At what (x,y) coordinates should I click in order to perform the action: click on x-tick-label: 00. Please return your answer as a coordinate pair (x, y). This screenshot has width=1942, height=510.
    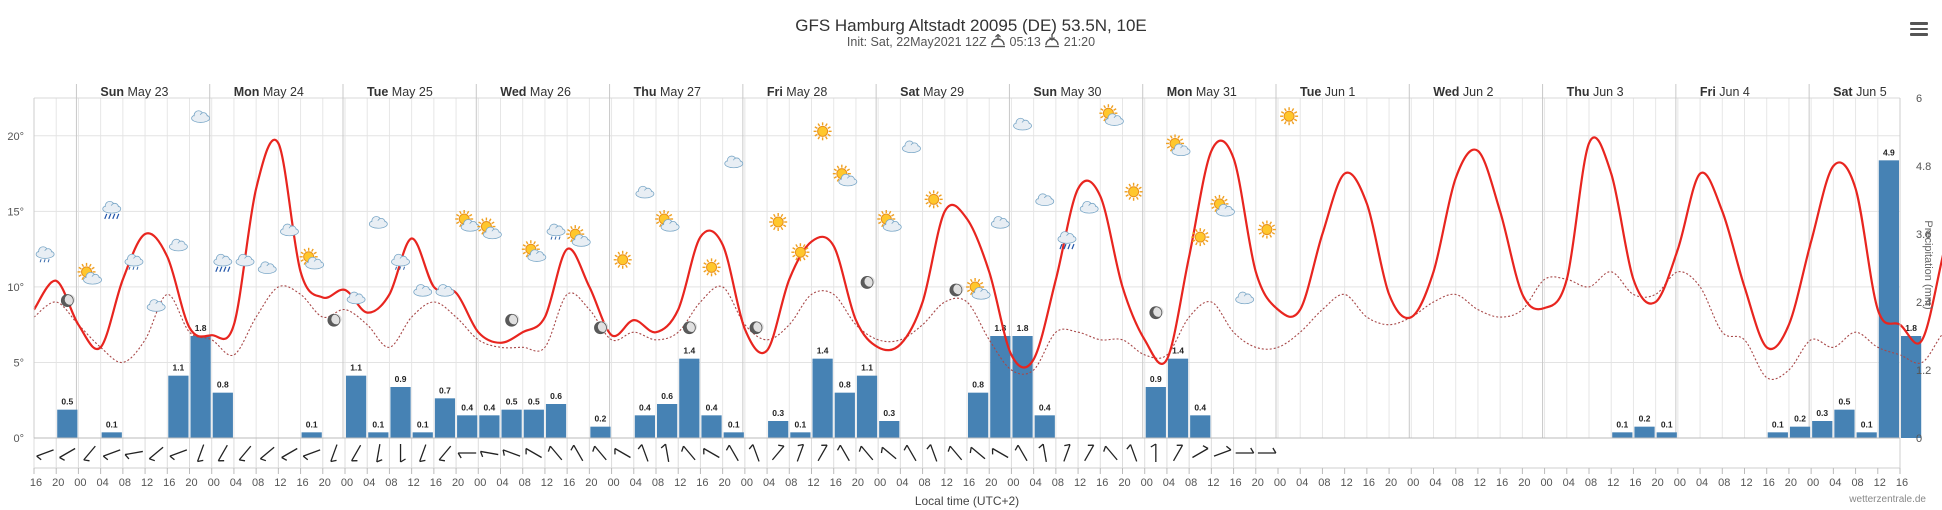
    Looking at the image, I should click on (480, 483).